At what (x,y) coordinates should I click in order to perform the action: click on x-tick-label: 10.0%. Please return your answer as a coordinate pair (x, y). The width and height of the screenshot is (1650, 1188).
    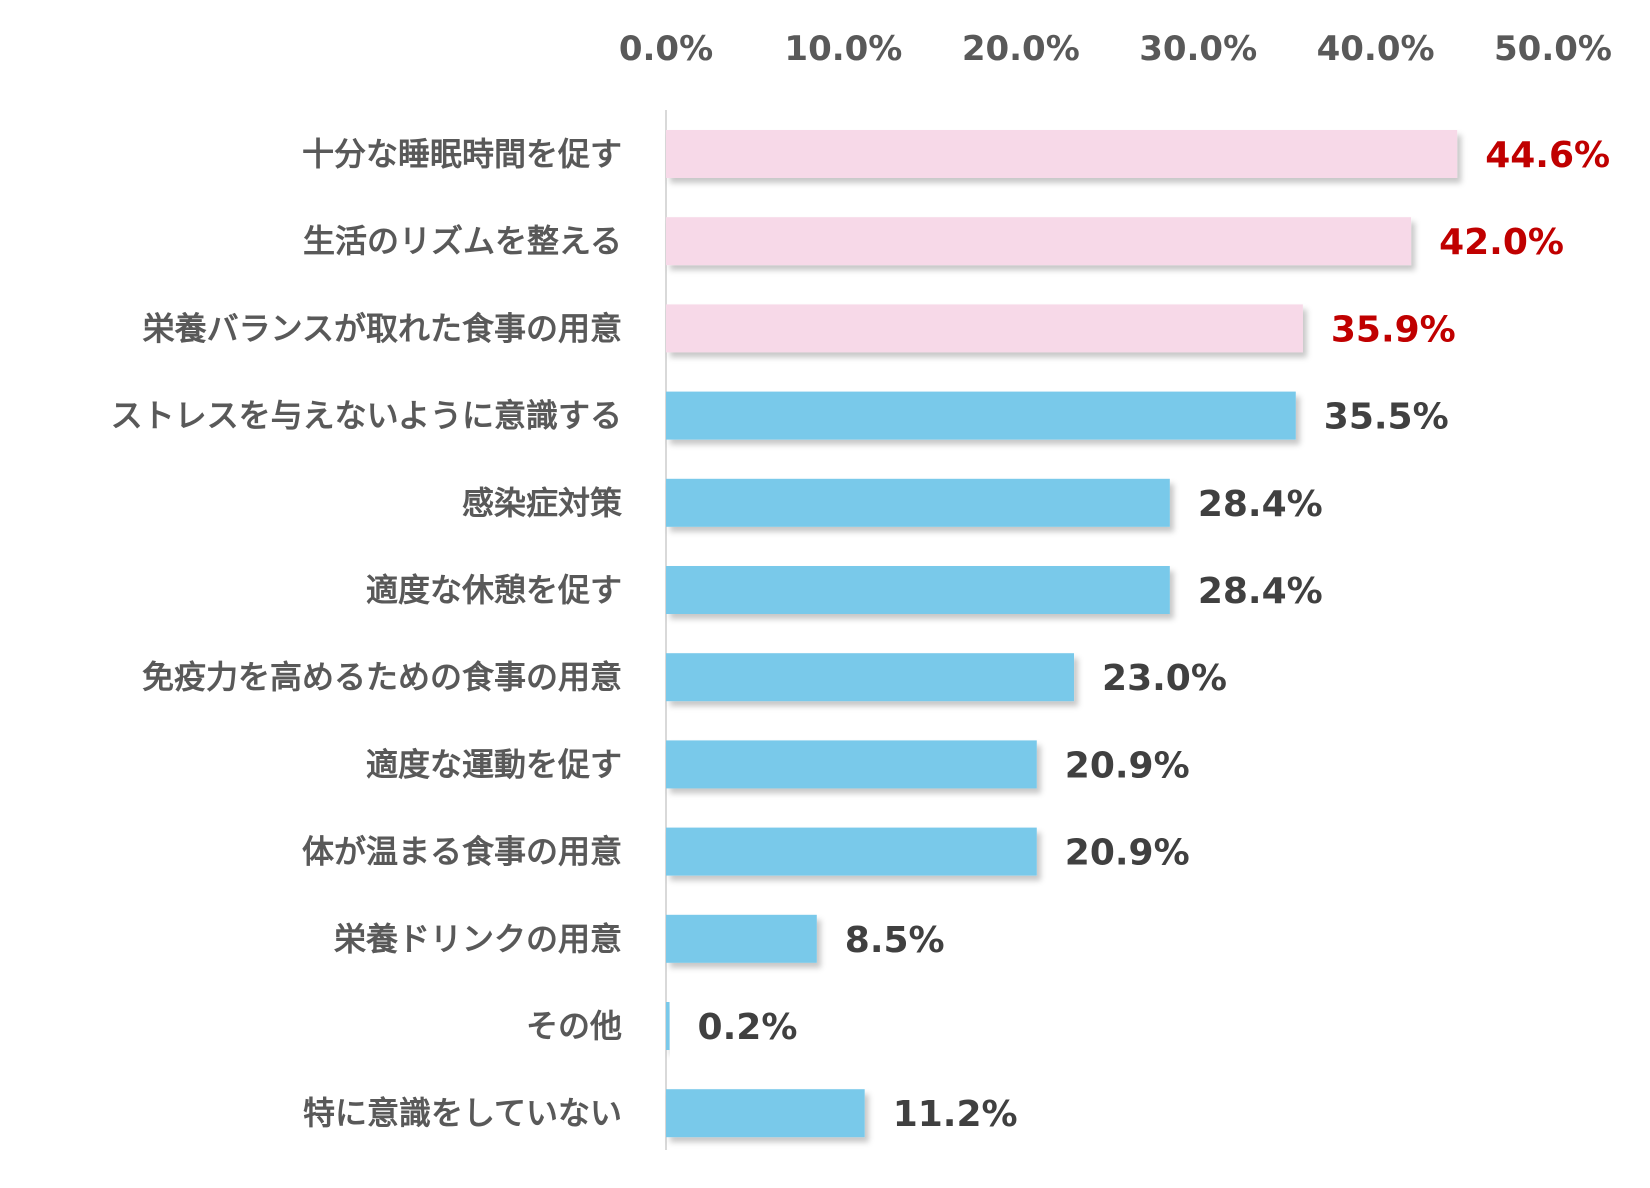
    Looking at the image, I should click on (843, 49).